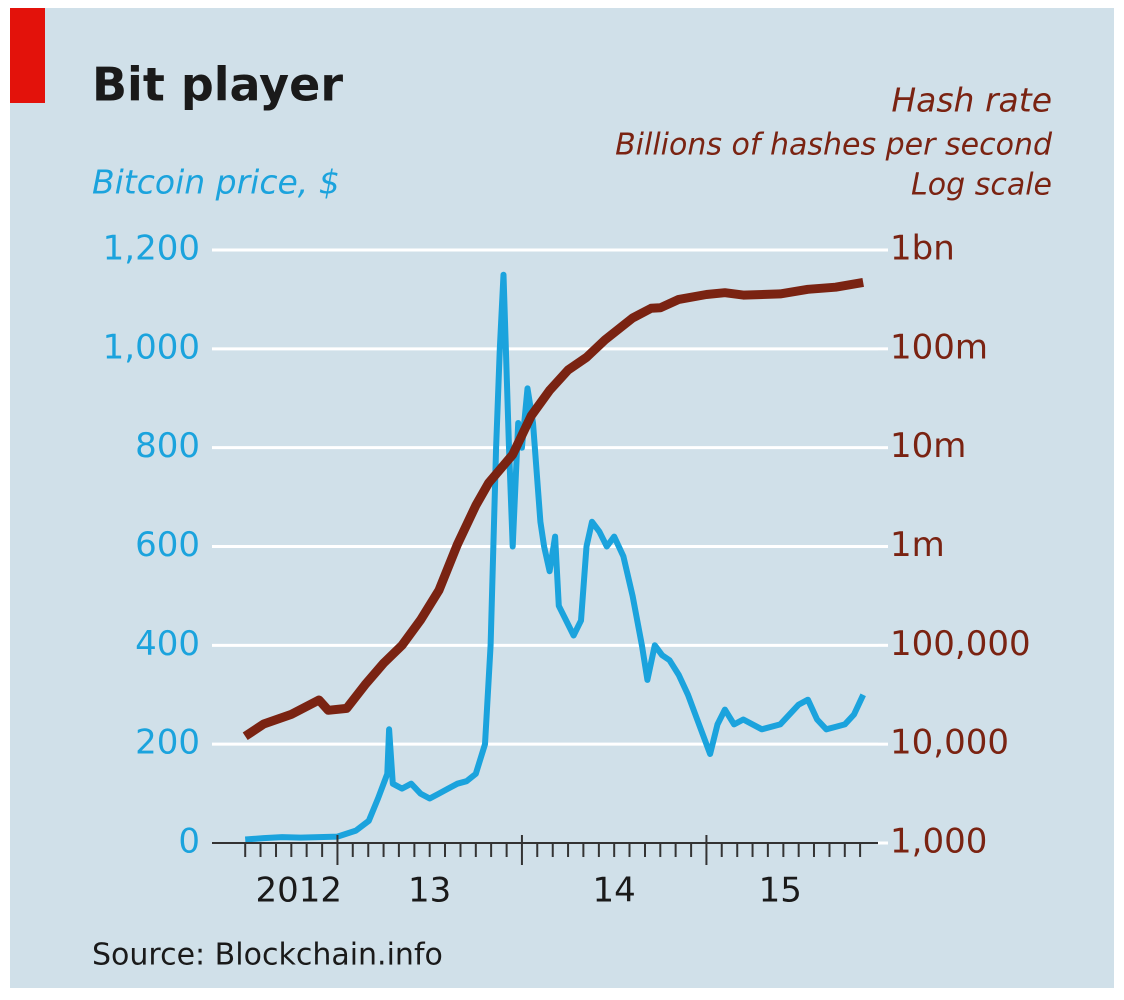 Image resolution: width=1124 pixels, height=1000 pixels. What do you see at coordinates (949, 743) in the screenshot?
I see `y2-tick-label: 10,000` at bounding box center [949, 743].